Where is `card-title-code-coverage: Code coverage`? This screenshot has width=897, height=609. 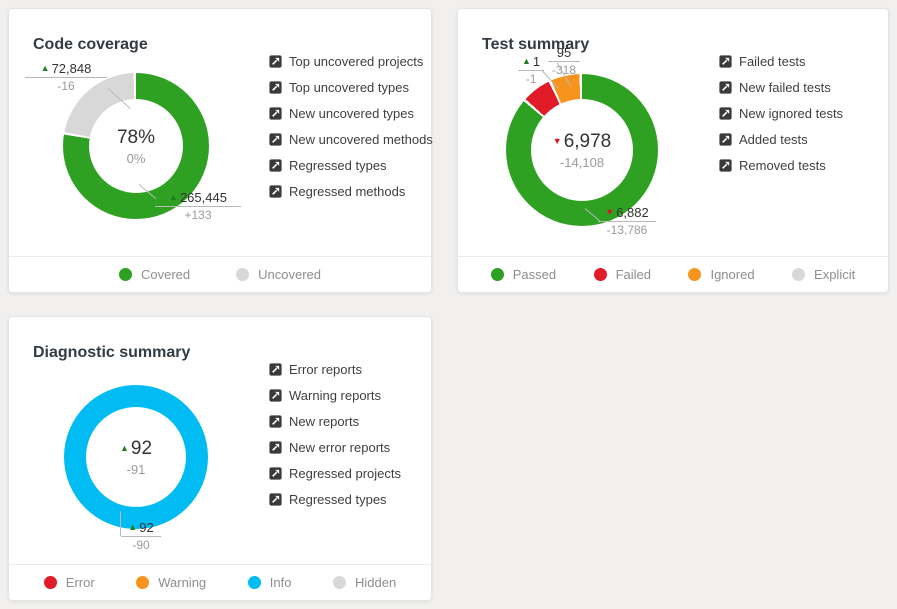 card-title-code-coverage: Code coverage is located at coordinates (90, 45).